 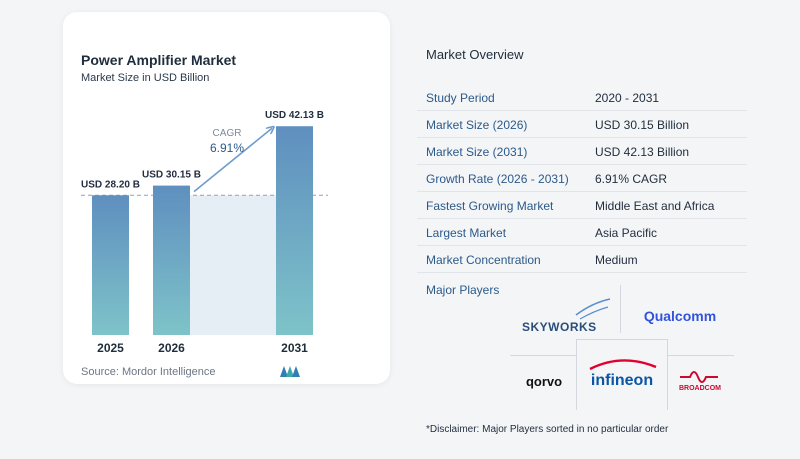 What do you see at coordinates (145, 78) in the screenshot?
I see `chart-subtitle: Market Size in USD Billion` at bounding box center [145, 78].